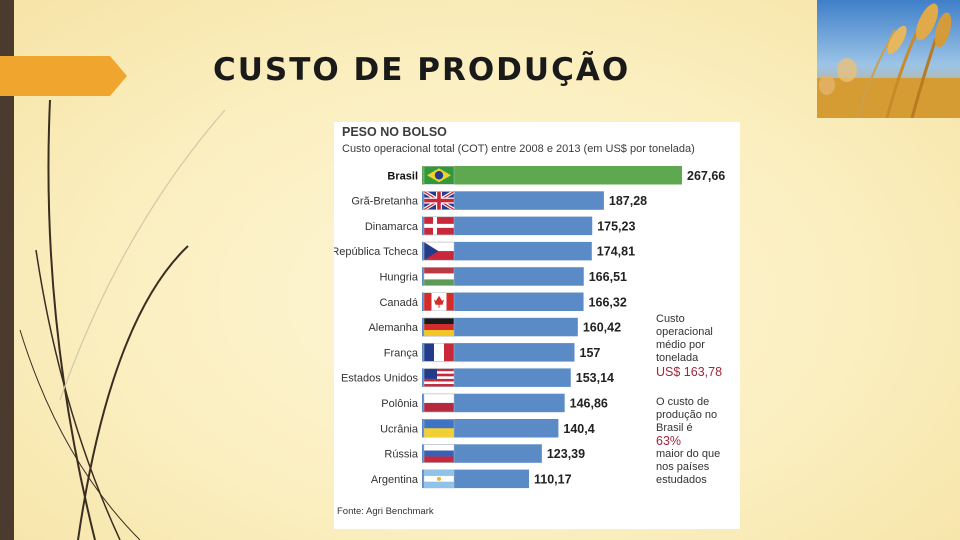  Describe the element at coordinates (590, 353) in the screenshot. I see `value-label: 157` at that location.